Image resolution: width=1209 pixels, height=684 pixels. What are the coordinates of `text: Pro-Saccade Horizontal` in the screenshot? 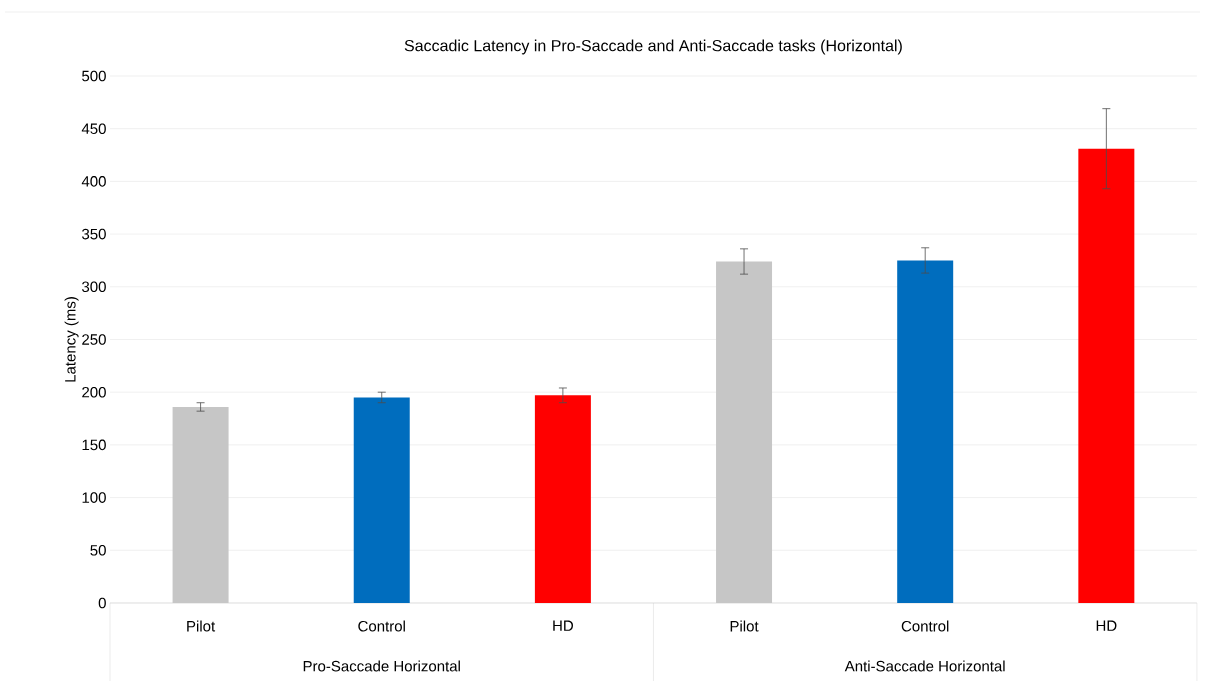 It's located at (381, 666).